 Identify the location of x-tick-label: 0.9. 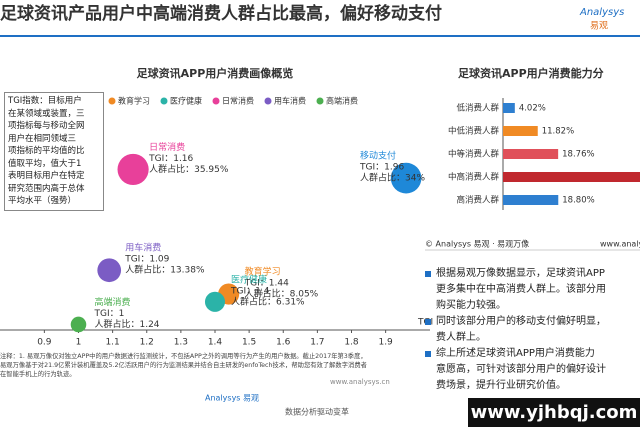
(44, 343).